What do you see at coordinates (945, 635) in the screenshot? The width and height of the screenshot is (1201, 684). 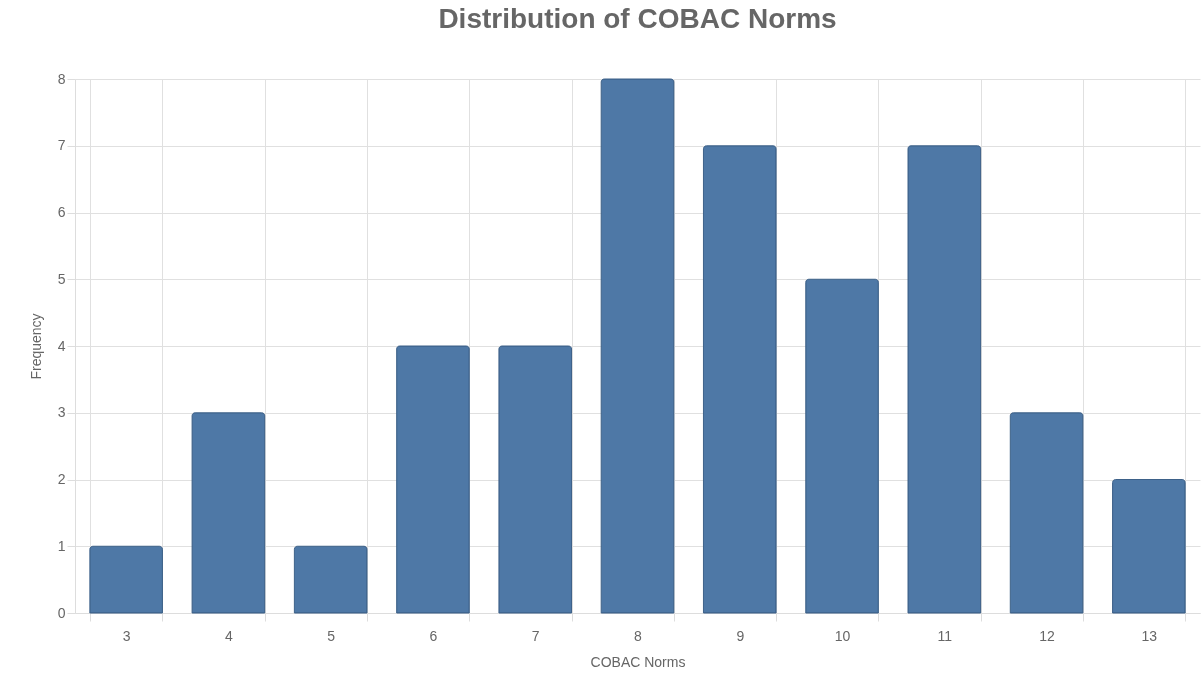 I see `x-tick-label: 11` at bounding box center [945, 635].